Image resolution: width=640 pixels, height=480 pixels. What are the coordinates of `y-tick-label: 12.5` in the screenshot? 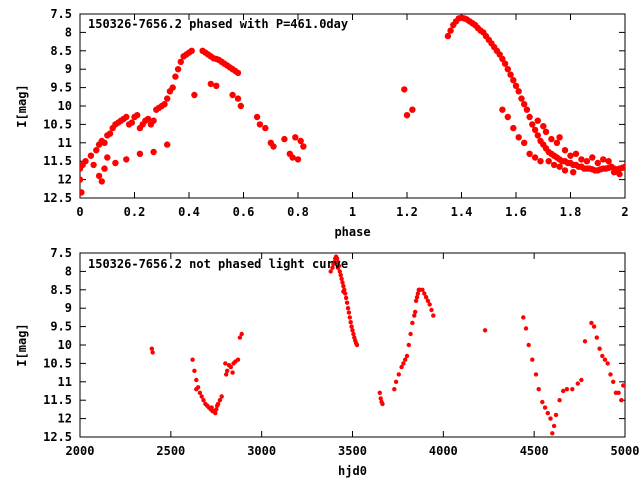 It's located at (57, 198).